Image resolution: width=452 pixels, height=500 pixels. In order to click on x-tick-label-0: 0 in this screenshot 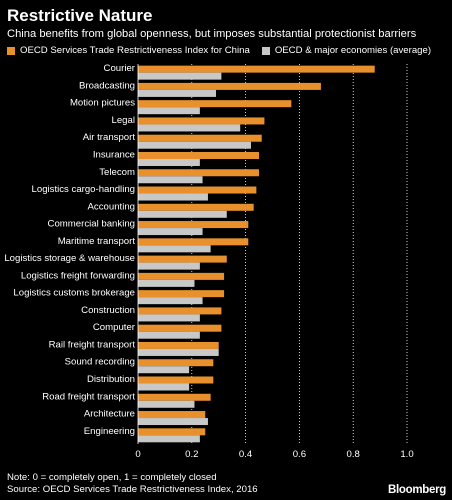, I will do `click(137, 454)`.